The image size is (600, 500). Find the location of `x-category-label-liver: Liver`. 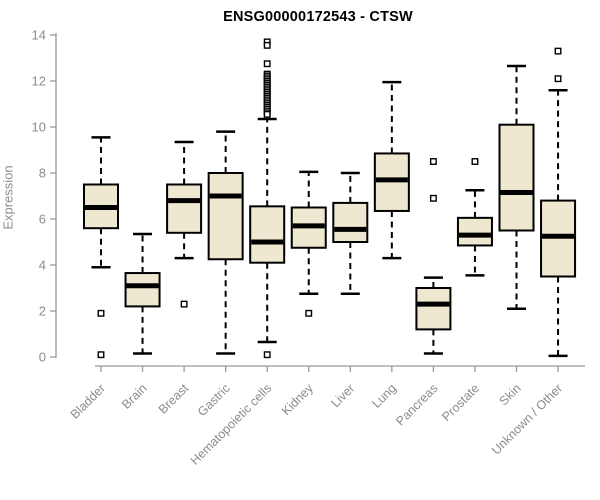

x-category-label-liver: Liver is located at coordinates (342, 395).